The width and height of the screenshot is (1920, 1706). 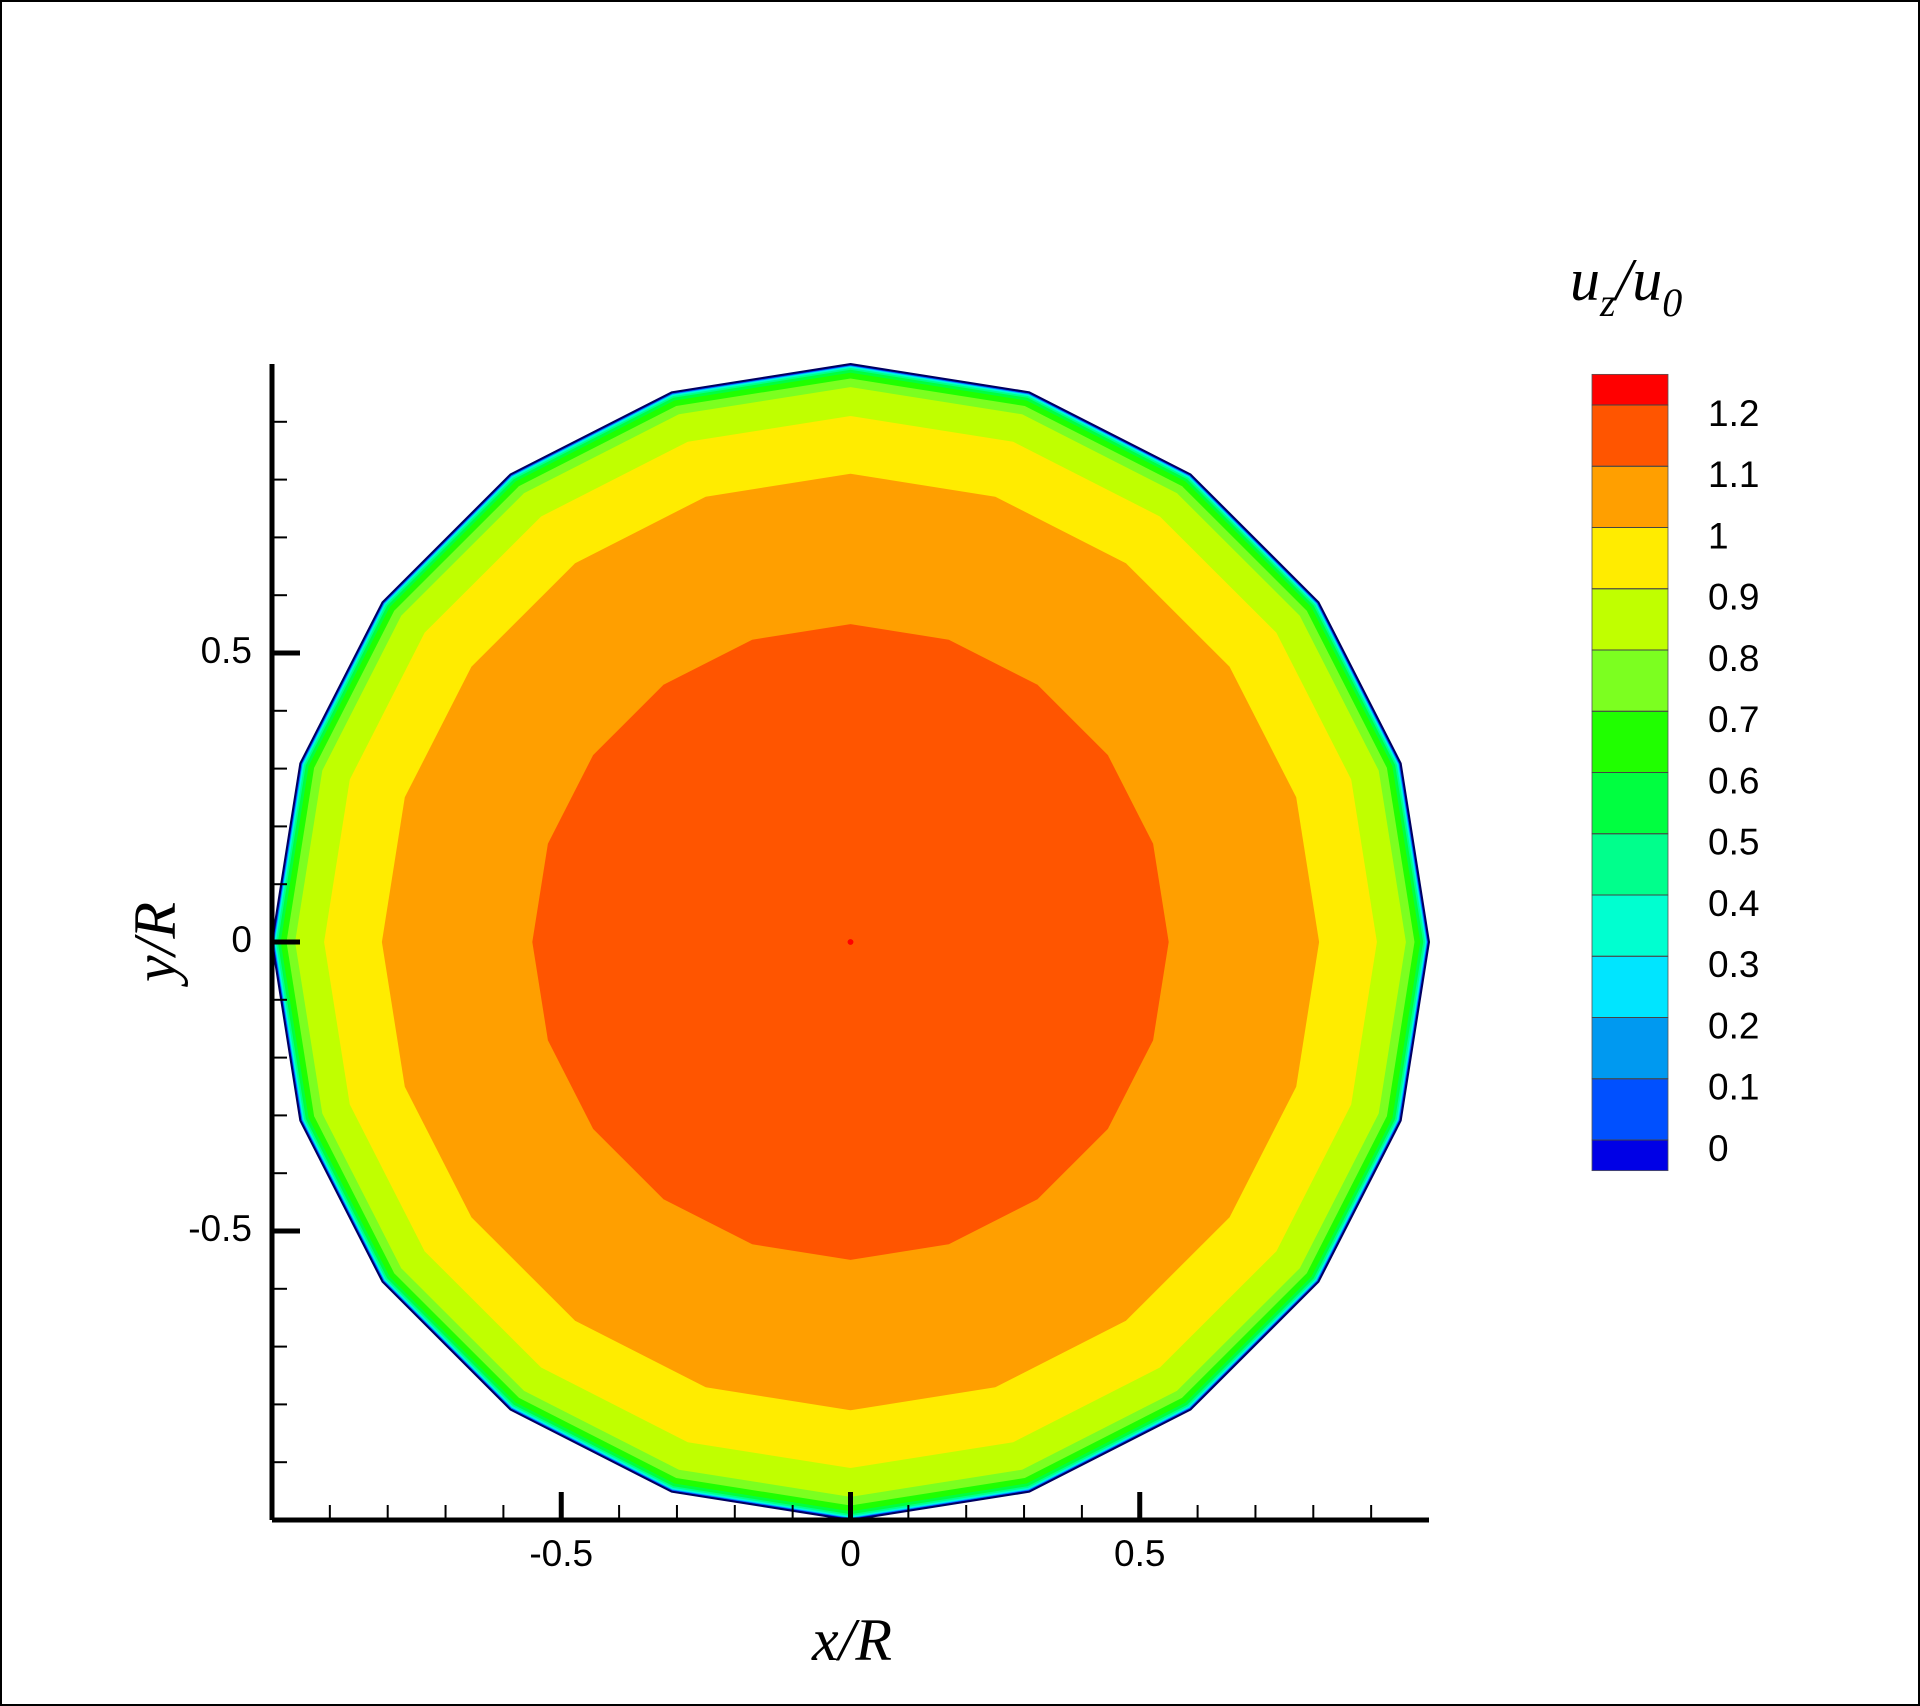 I want to click on colorbar-label: 0.5, so click(x=1733, y=842).